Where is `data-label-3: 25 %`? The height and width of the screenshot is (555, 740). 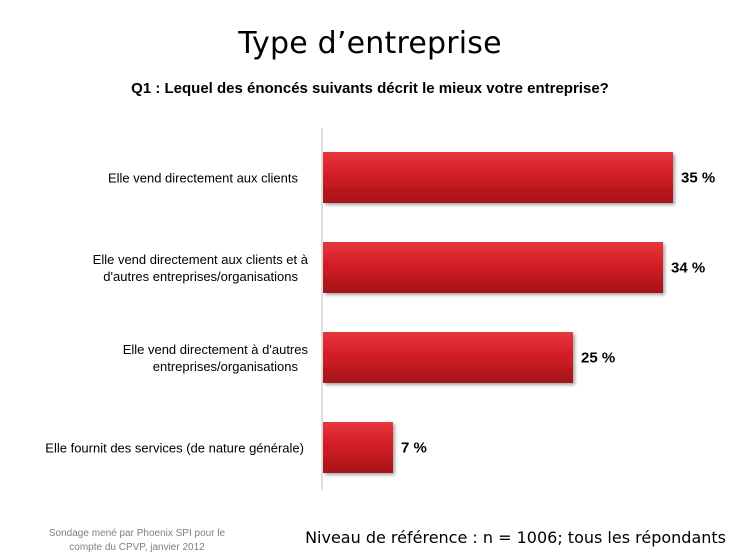 data-label-3: 25 % is located at coordinates (598, 358).